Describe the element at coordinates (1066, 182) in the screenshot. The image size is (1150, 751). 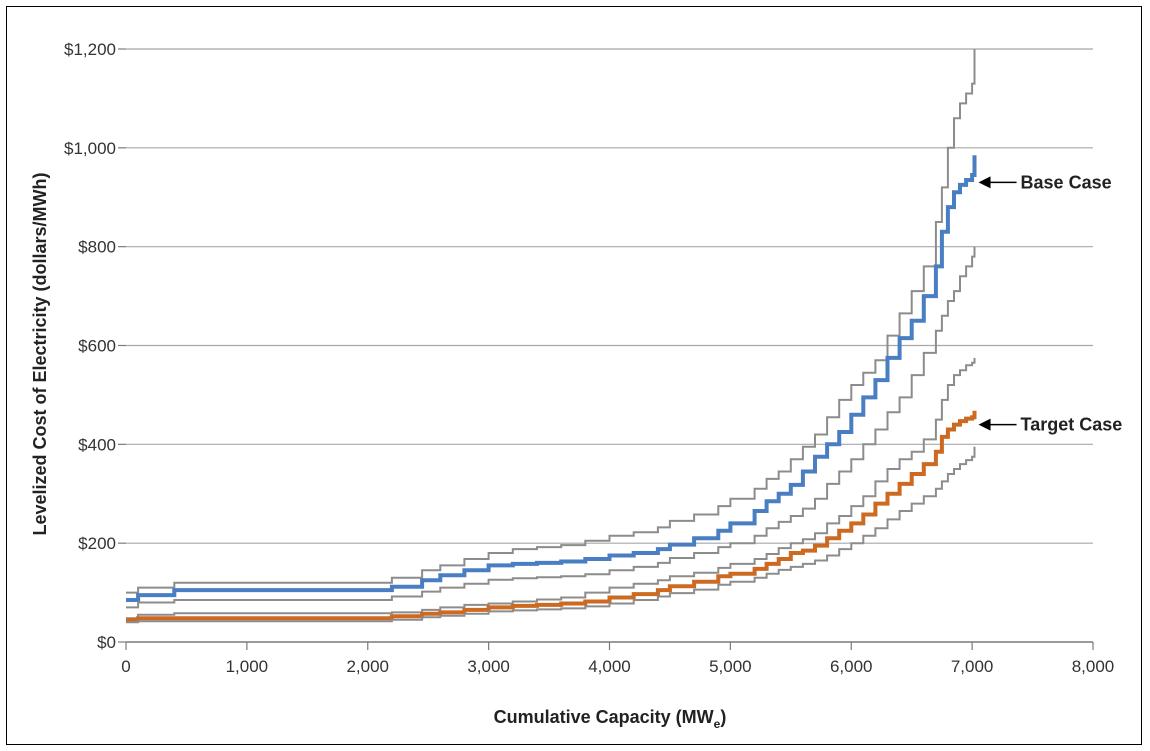
I see `annotation-label: Base Case` at that location.